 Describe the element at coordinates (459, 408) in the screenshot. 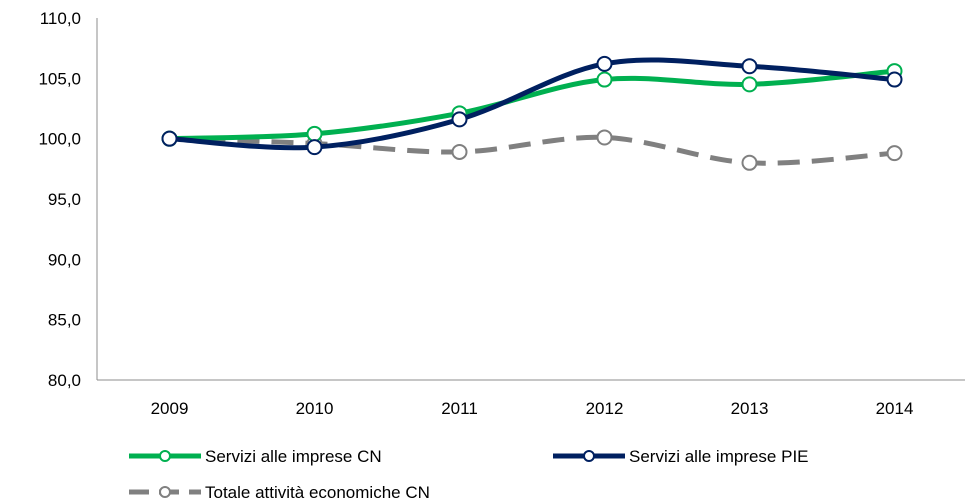

I see `x-tick-label: 2011` at that location.